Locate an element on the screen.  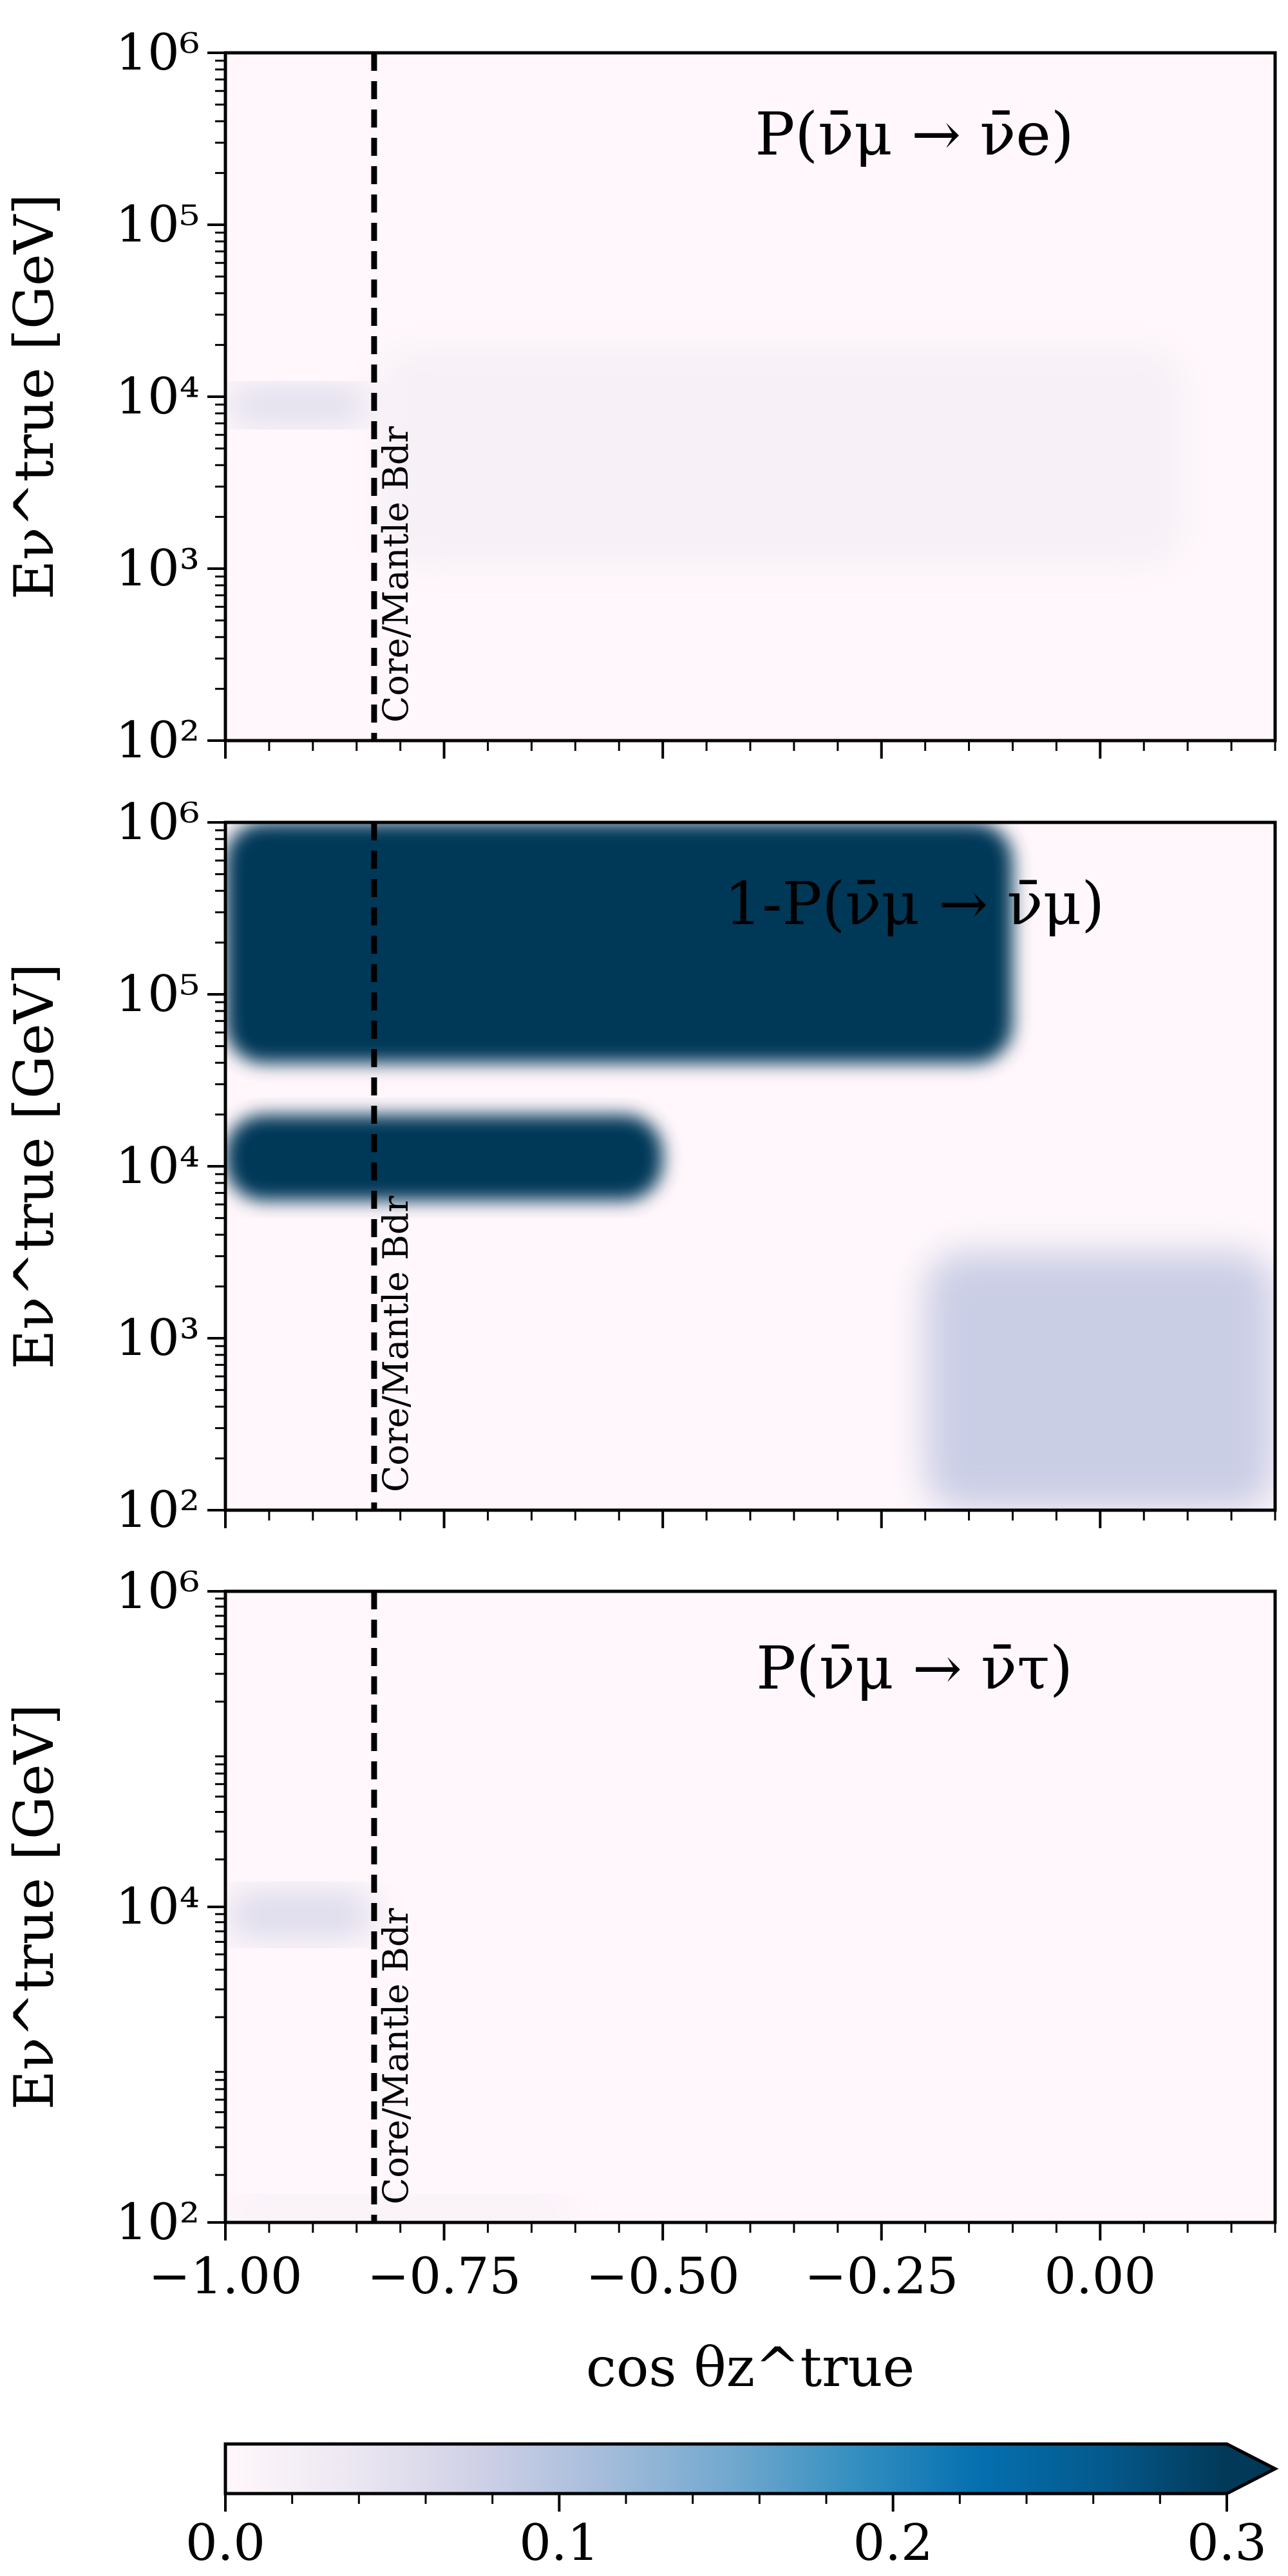
colorbar-tick-label: 0.0 is located at coordinates (225, 2543).